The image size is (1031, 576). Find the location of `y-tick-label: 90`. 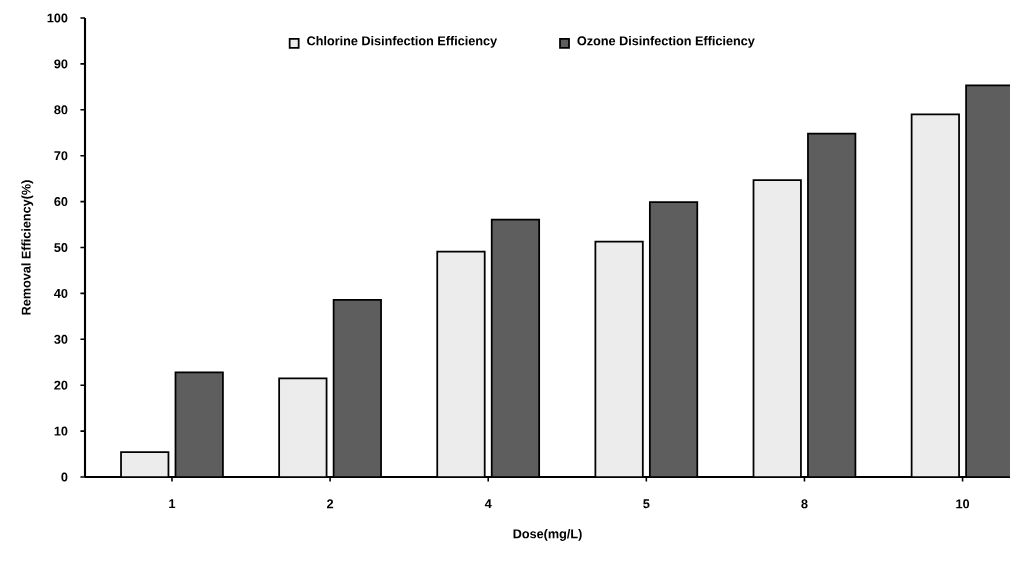

y-tick-label: 90 is located at coordinates (61, 64).